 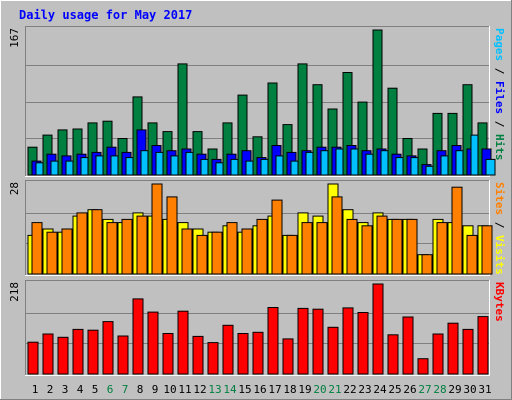 What do you see at coordinates (304, 389) in the screenshot?
I see `day-label-19: 19` at bounding box center [304, 389].